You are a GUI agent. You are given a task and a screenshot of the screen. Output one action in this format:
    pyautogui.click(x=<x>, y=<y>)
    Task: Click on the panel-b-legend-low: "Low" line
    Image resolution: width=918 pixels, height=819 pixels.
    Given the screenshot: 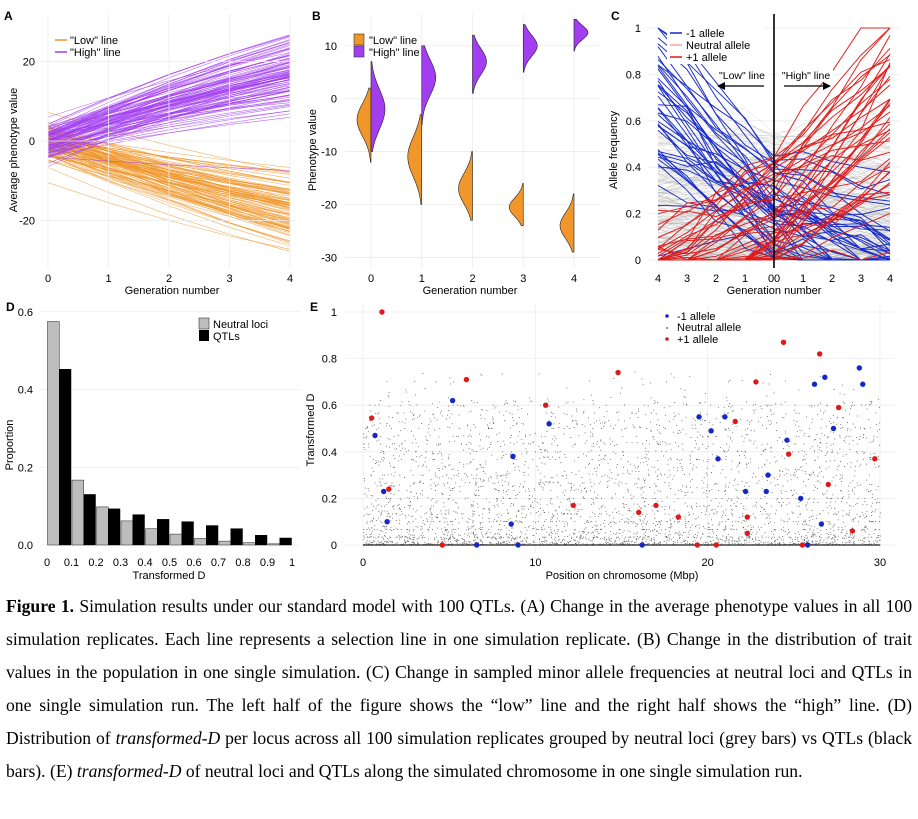 What is the action you would take?
    pyautogui.click(x=393, y=41)
    